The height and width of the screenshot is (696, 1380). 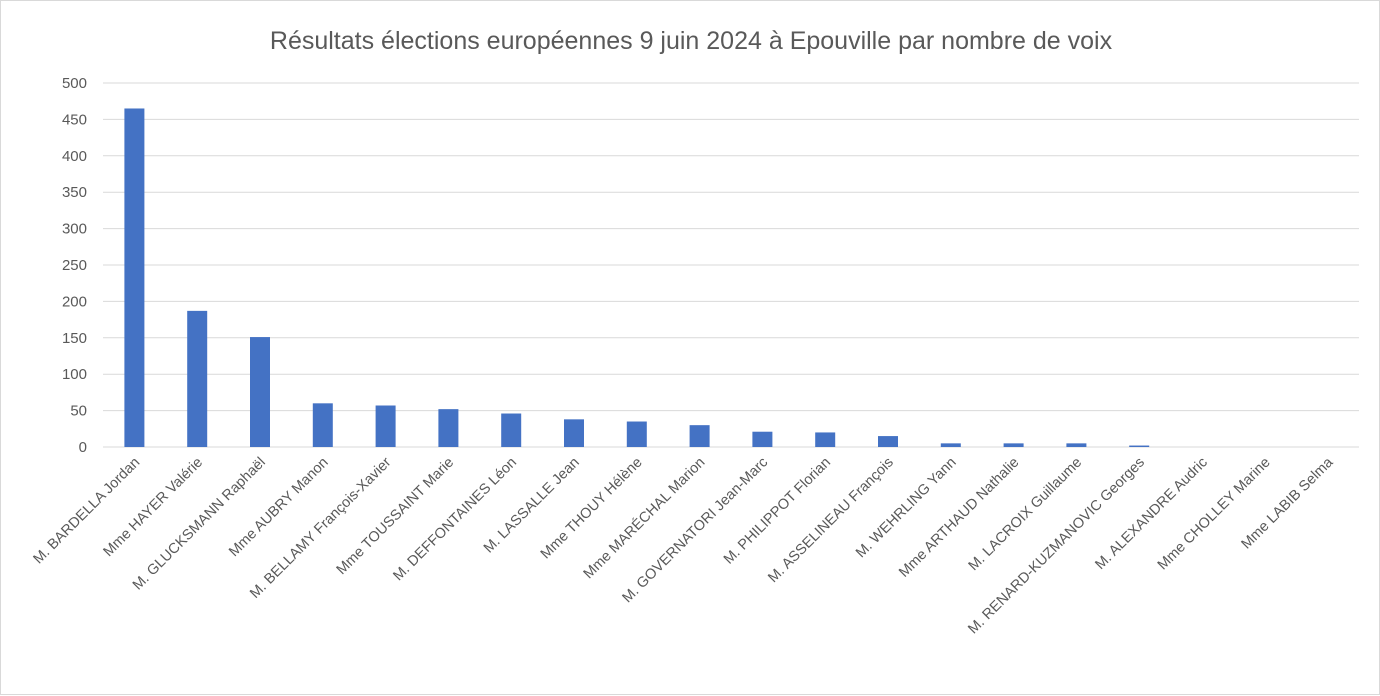 What do you see at coordinates (777, 511) in the screenshot?
I see `x-category-label: M. PHILIPPOT Florian` at bounding box center [777, 511].